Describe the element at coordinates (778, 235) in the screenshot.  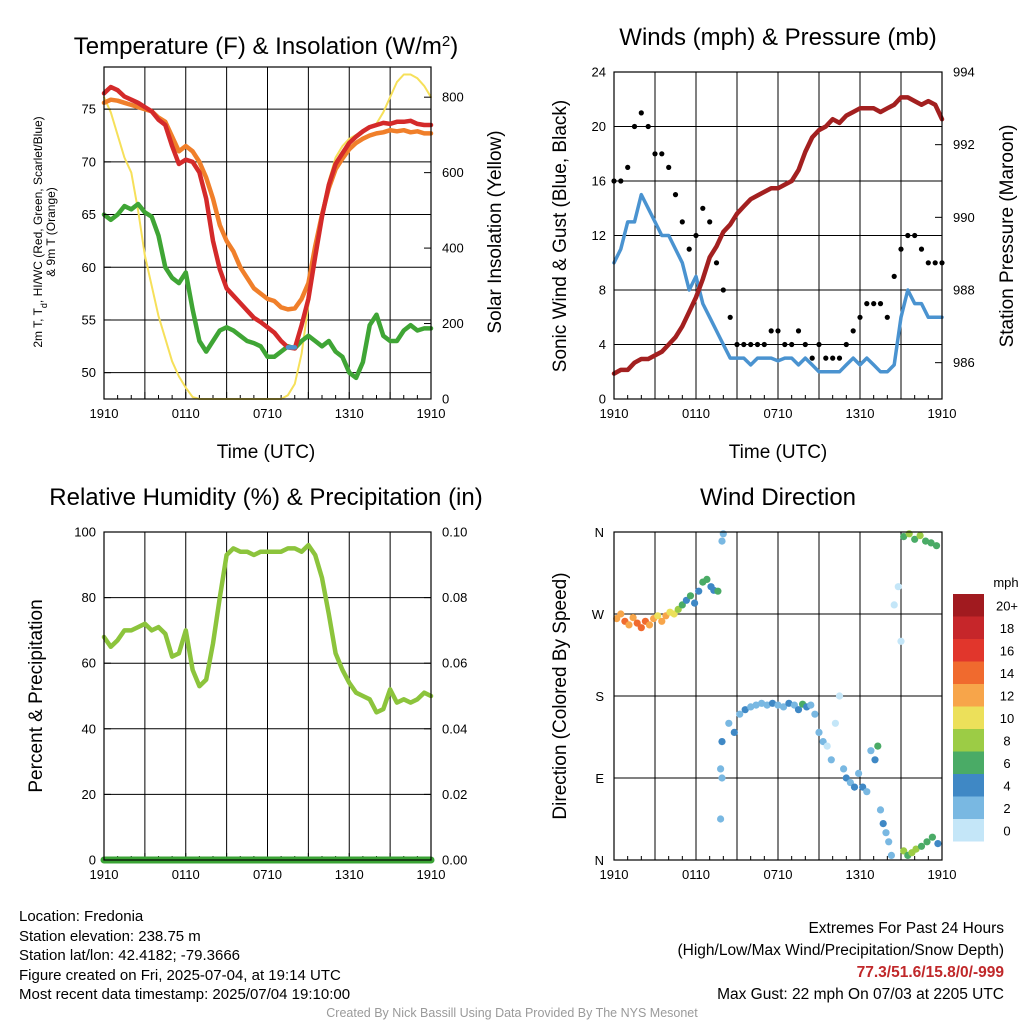
I see `plot-frame` at that location.